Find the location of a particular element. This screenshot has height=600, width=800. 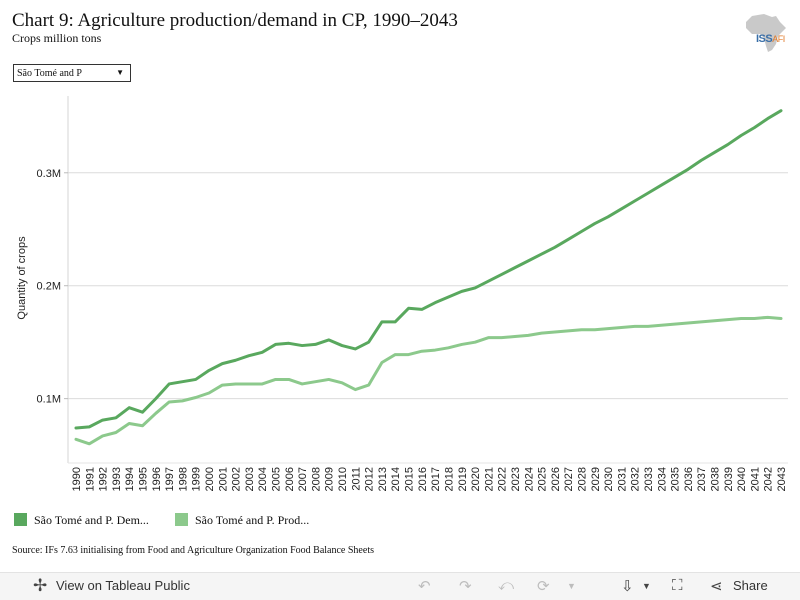

y-axis-label: Quantity of crops is located at coordinates (22, 278).